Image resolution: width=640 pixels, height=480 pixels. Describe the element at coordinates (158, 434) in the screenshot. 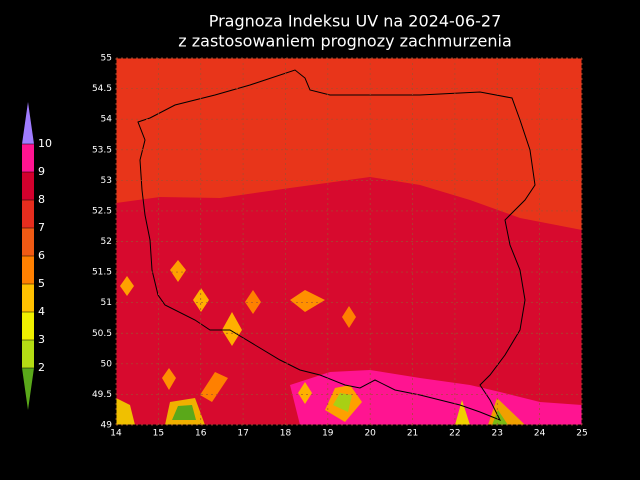

I see `x-tick-label: 15` at that location.